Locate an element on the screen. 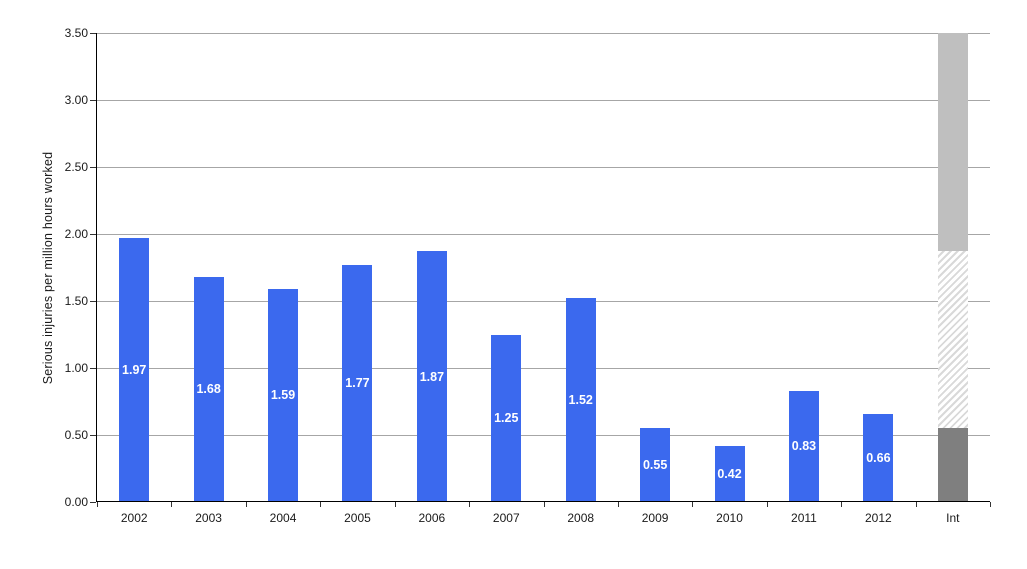  bar-value-label: 0.66 is located at coordinates (878, 457).